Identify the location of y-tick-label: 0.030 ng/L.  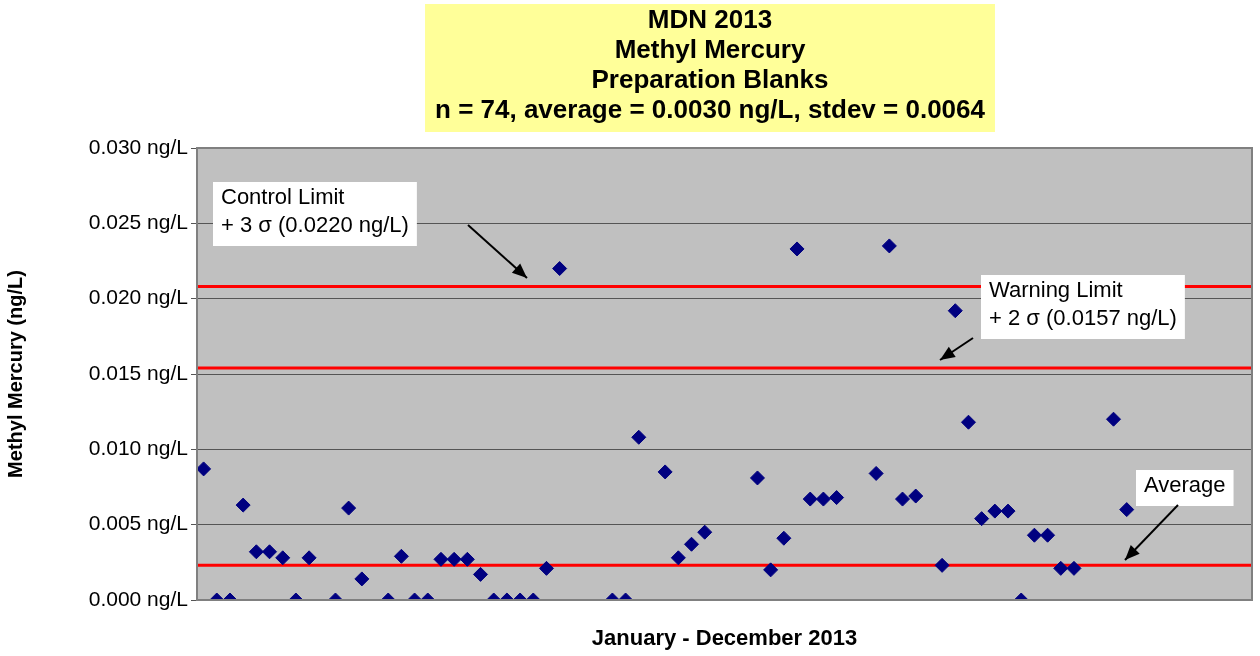
(138, 146).